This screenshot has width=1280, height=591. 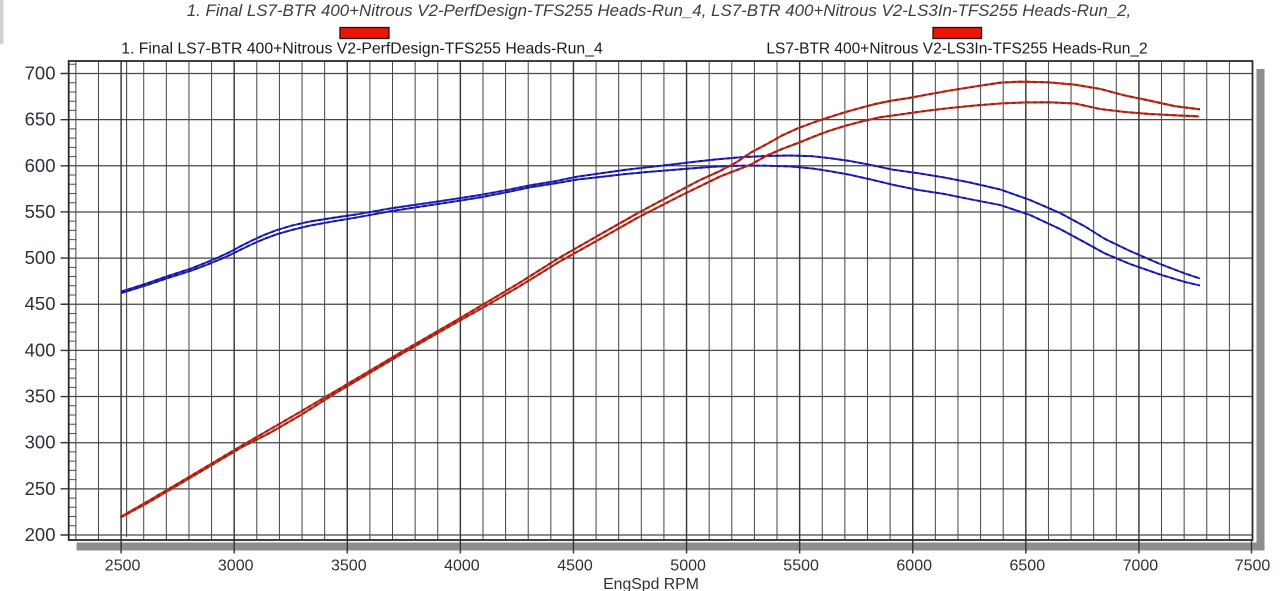 What do you see at coordinates (349, 566) in the screenshot?
I see `svg-text: 3500` at bounding box center [349, 566].